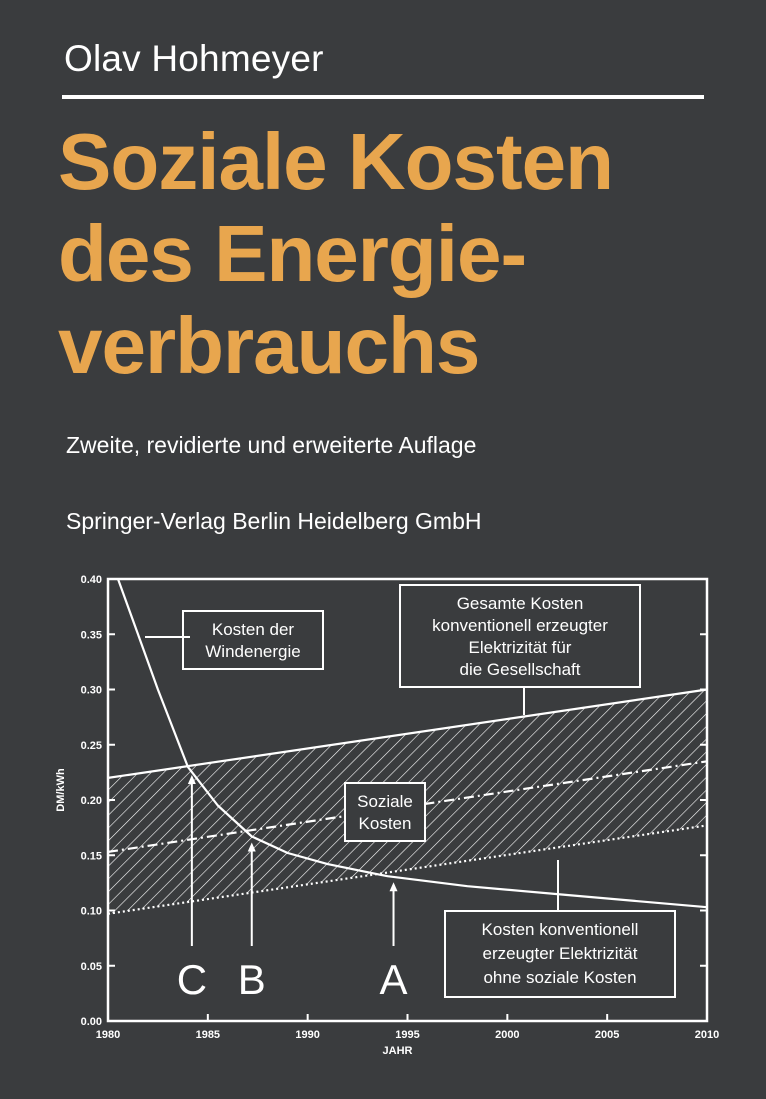 This screenshot has height=1099, width=766. What do you see at coordinates (91, 746) in the screenshot?
I see `y-tick-label: 0.25` at bounding box center [91, 746].